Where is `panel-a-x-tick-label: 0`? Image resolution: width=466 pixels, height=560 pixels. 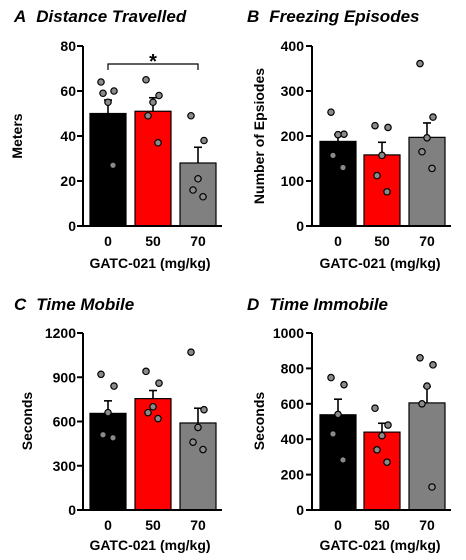
panel-a-x-tick-label: 0 is located at coordinates (108, 241).